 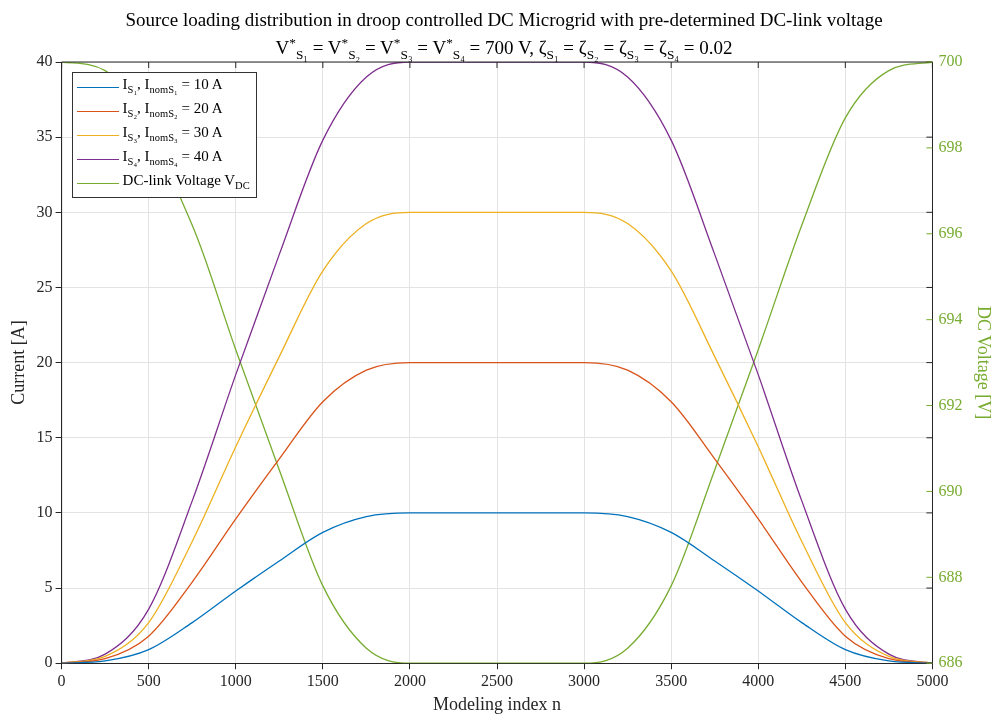 What do you see at coordinates (504, 19) in the screenshot?
I see `chart-title: Source loading distribution in droop controlled DC Microgrid with pre-determined DC-link voltage` at bounding box center [504, 19].